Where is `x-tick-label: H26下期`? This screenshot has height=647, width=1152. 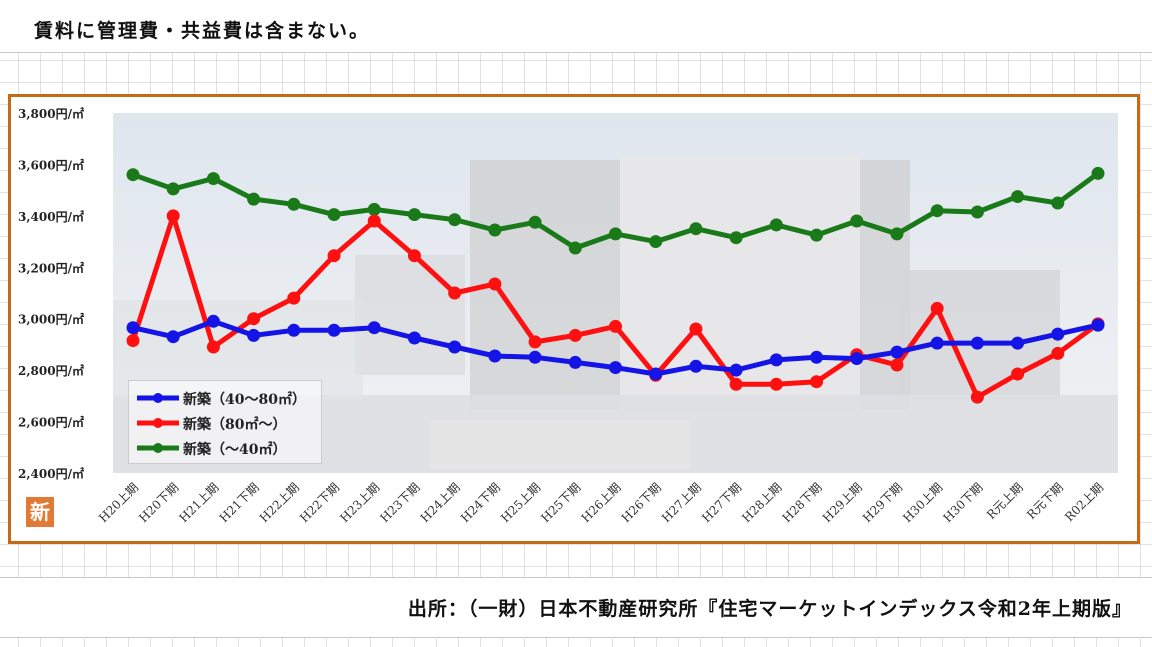 x-tick-label: H26下期 is located at coordinates (641, 502).